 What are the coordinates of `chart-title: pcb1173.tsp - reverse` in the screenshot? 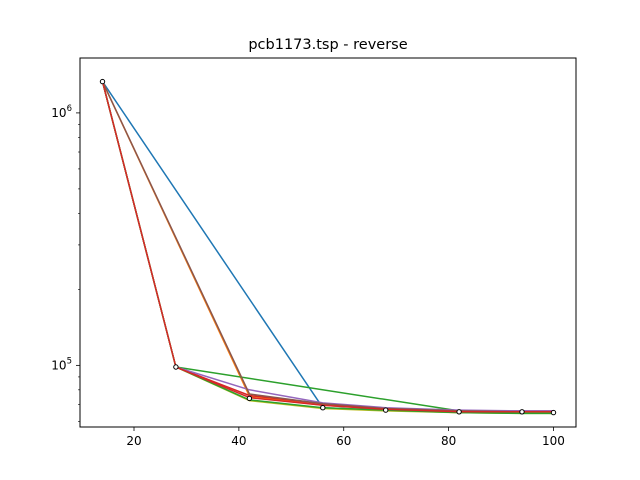 It's located at (327, 45).